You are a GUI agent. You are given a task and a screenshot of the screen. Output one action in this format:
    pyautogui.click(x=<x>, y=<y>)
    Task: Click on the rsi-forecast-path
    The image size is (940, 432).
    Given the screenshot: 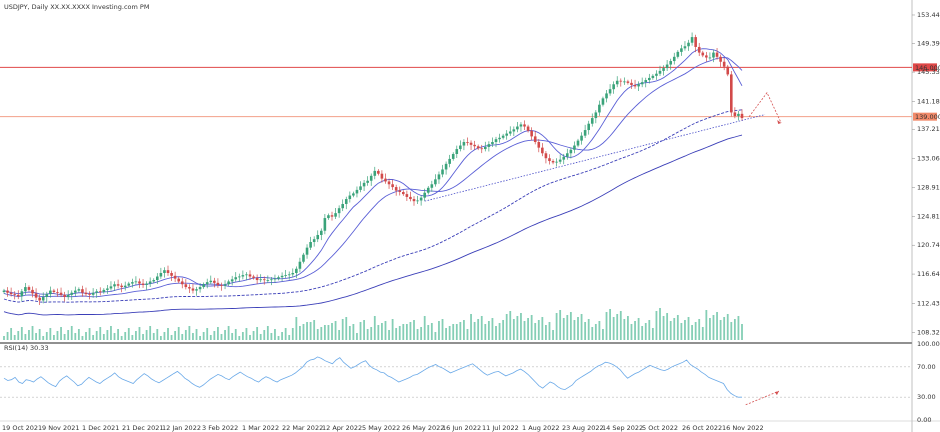 What is the action you would take?
    pyautogui.click(x=762, y=398)
    